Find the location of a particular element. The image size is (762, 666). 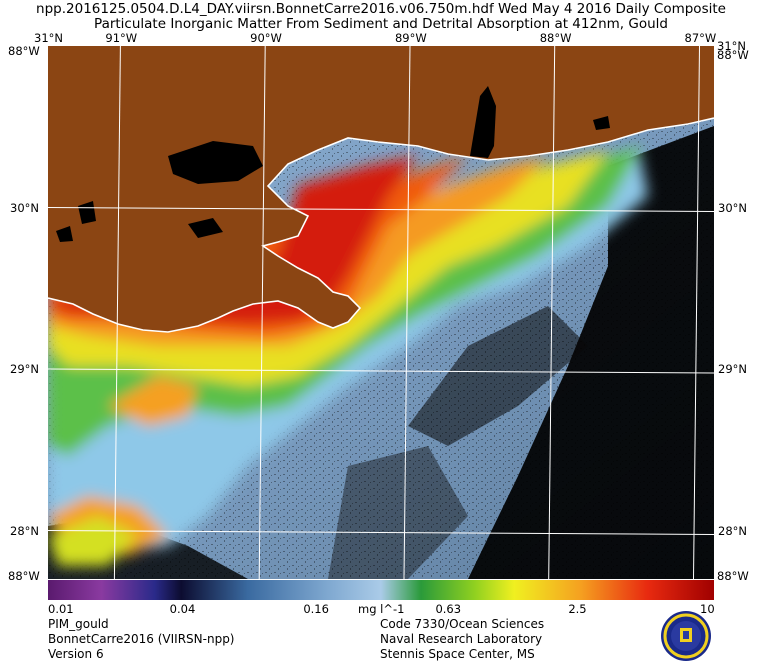

colorbar-tick-label: 0.04 is located at coordinates (182, 609).